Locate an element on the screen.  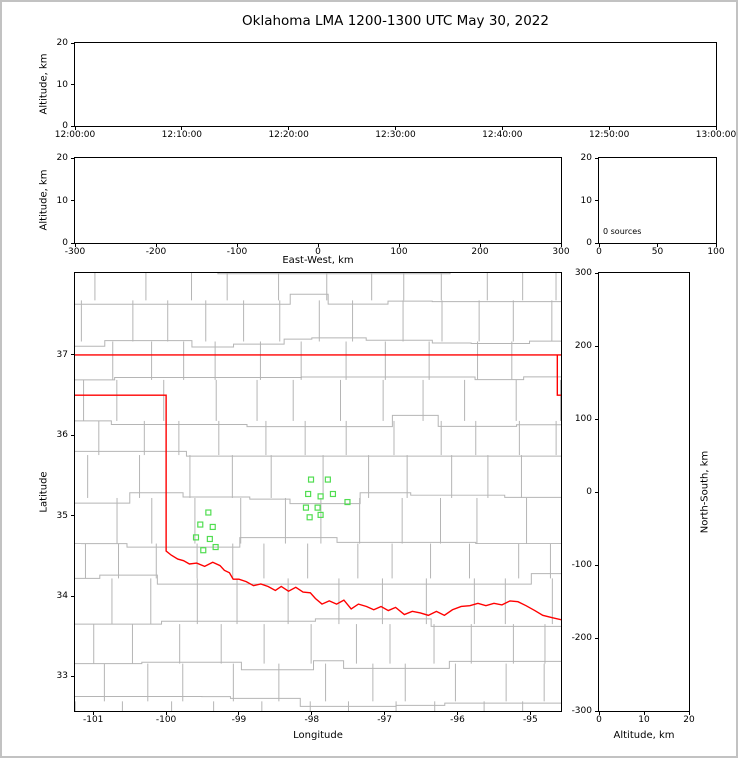
x-tick-label: 12:50:00 is located at coordinates (609, 135).